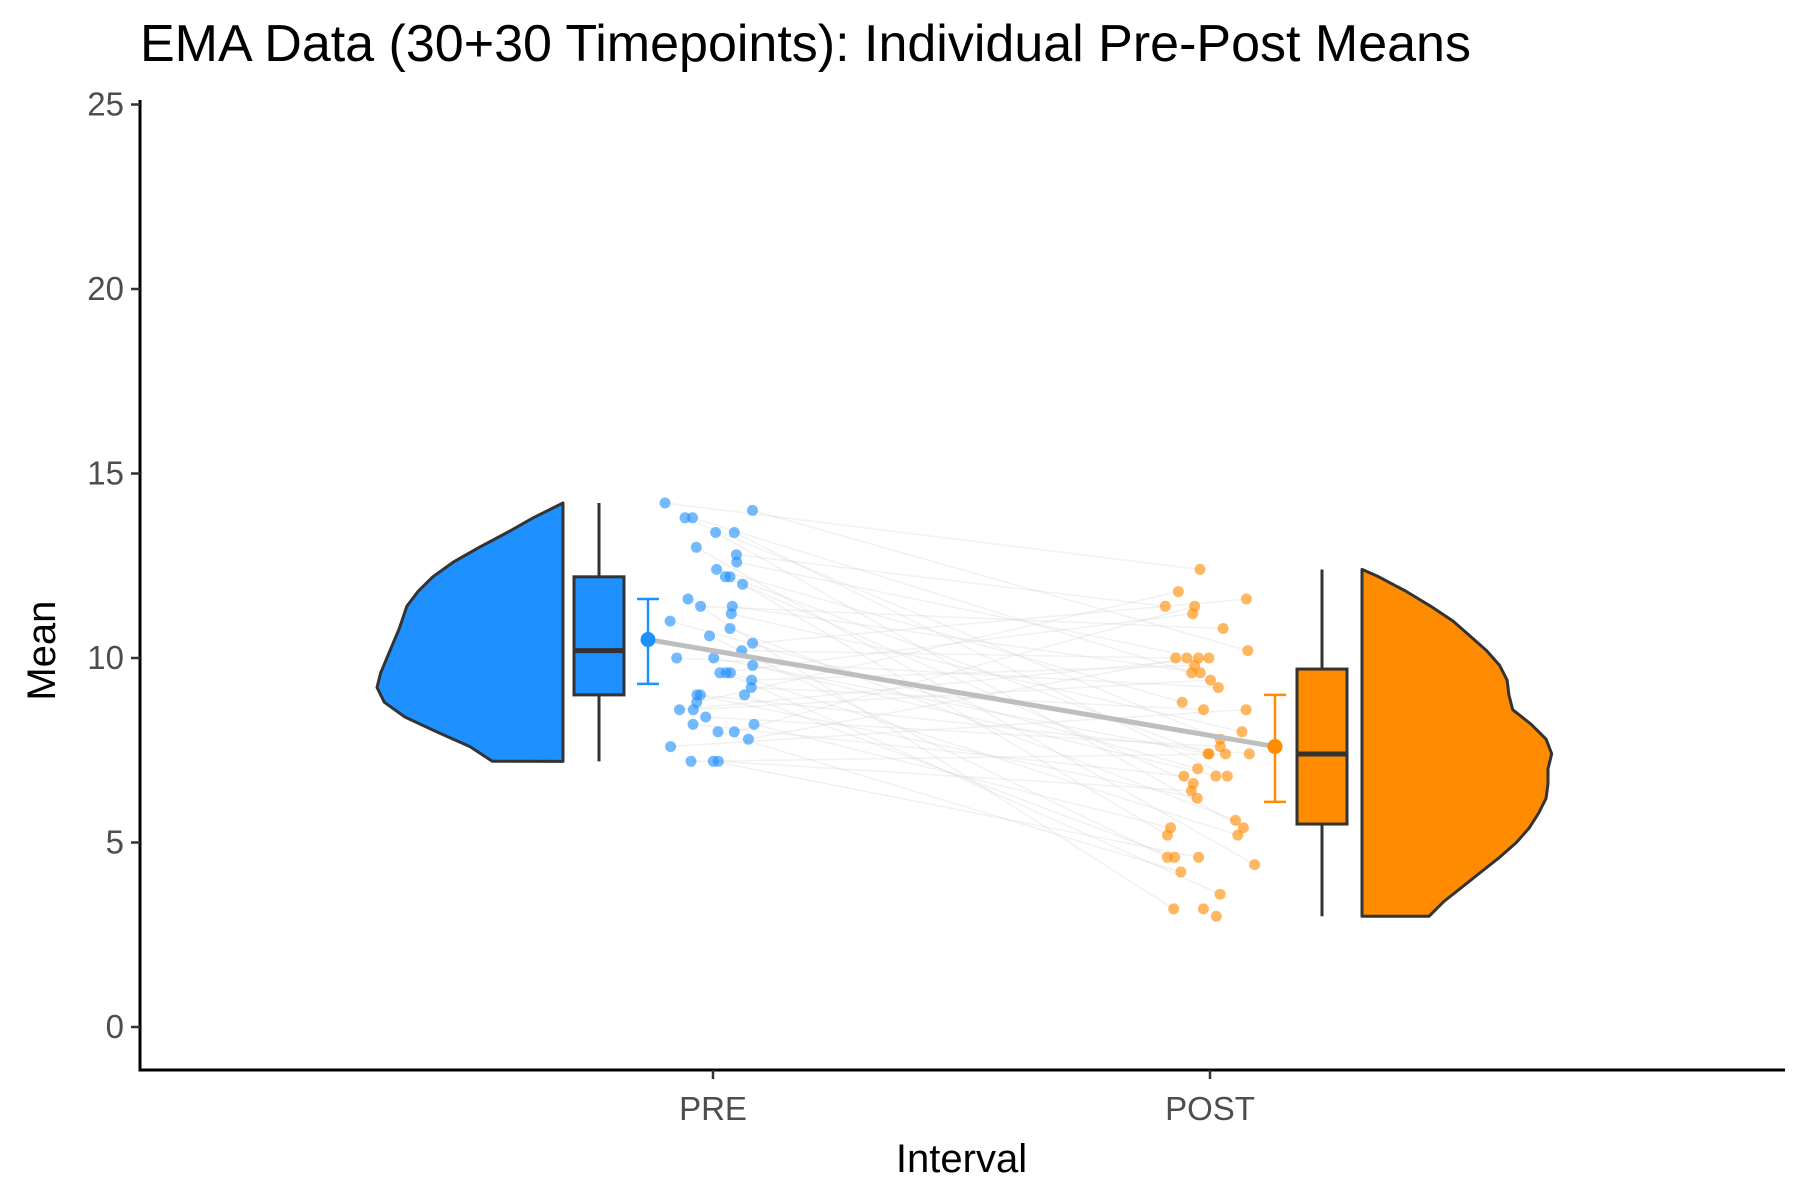  I want to click on y-axis-title: Mean, so click(42, 651).